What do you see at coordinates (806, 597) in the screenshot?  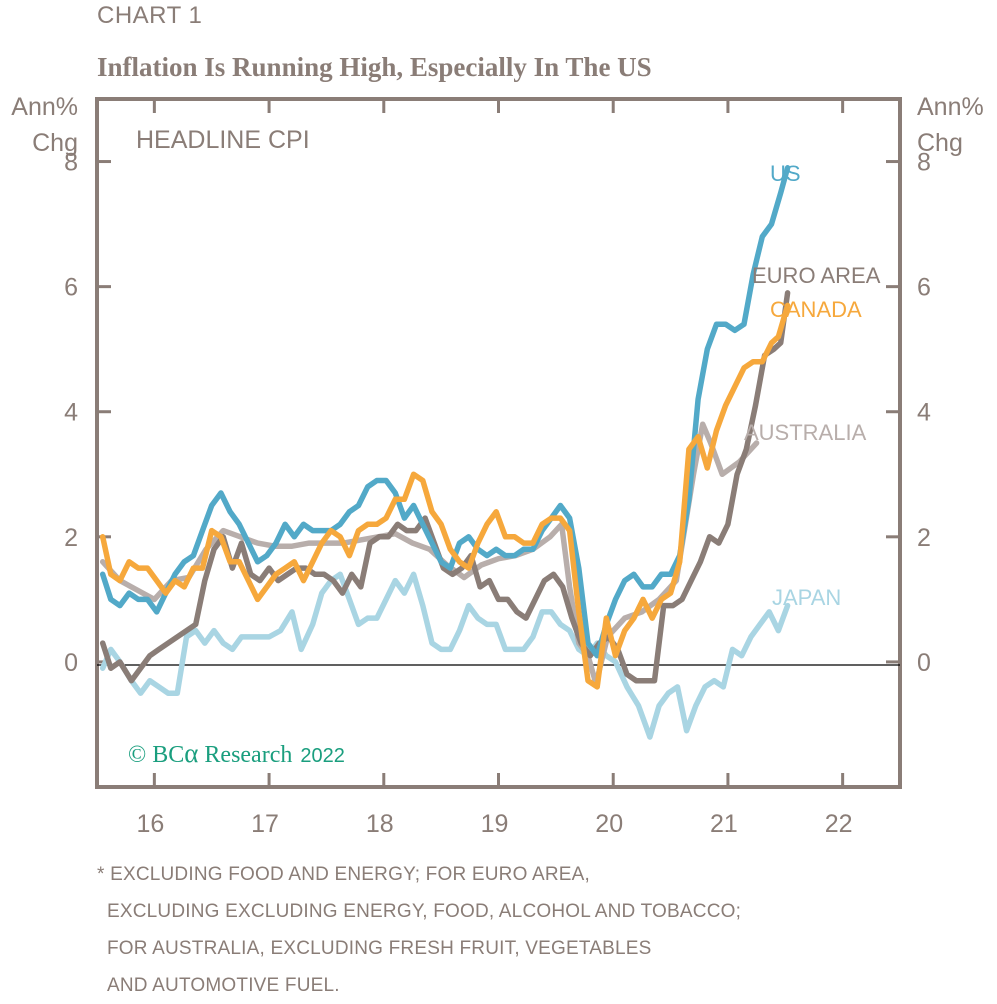 I see `series-label-japan: JAPAN` at bounding box center [806, 597].